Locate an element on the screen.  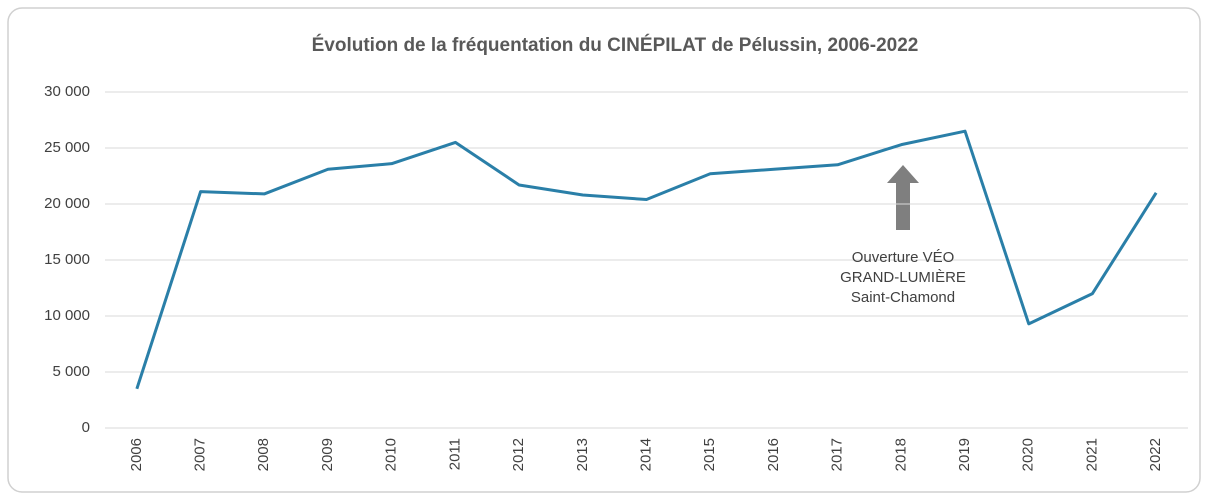
x-tick-label: 2016 is located at coordinates (773, 454).